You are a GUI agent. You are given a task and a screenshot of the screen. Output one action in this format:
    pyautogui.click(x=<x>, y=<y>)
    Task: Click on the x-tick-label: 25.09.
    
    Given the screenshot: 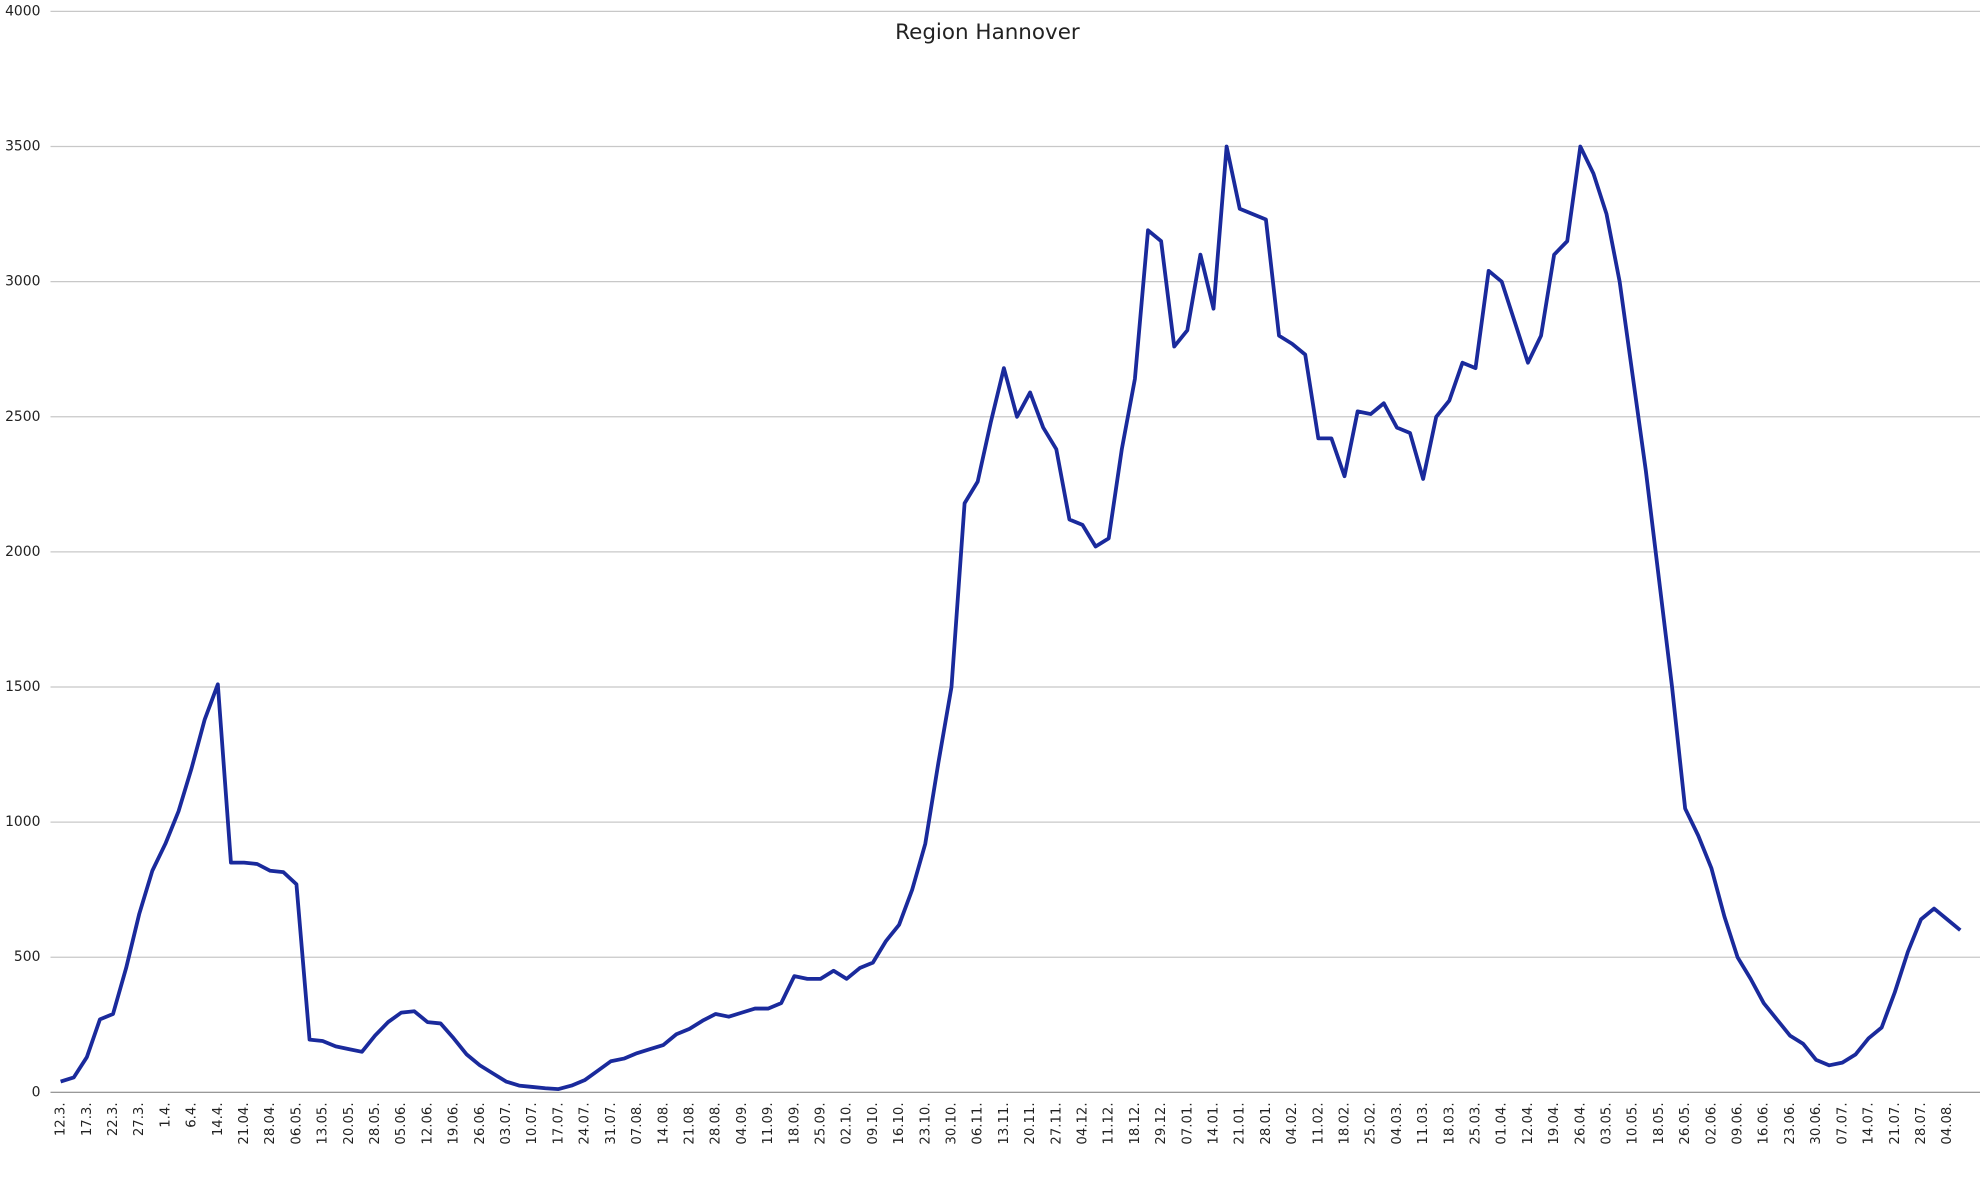 What is the action you would take?
    pyautogui.click(x=820, y=1123)
    